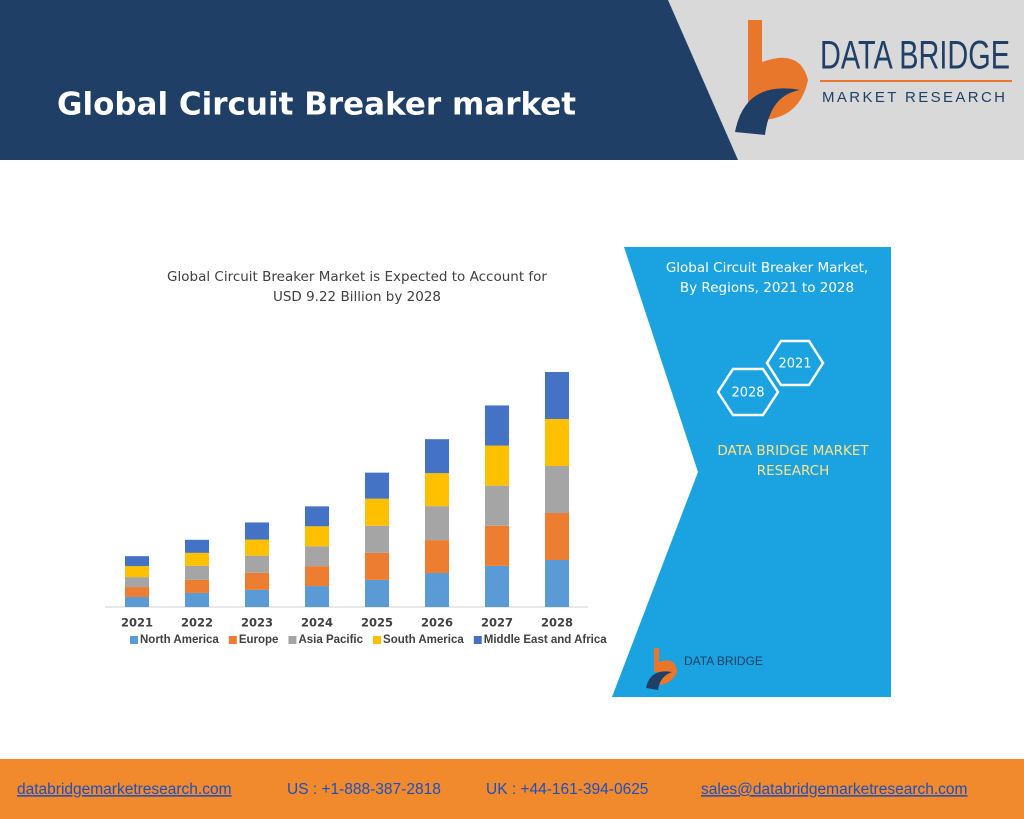 This screenshot has width=1024, height=819. I want to click on logo-name: DATA BRIDGE, so click(915, 56).